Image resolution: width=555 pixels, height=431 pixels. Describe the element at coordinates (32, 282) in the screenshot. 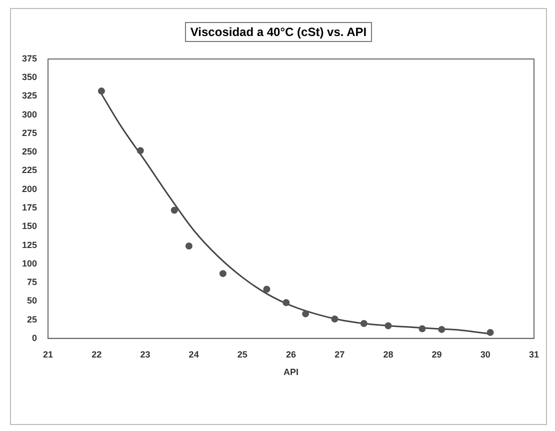

I see `y-tick-label: 75` at that location.